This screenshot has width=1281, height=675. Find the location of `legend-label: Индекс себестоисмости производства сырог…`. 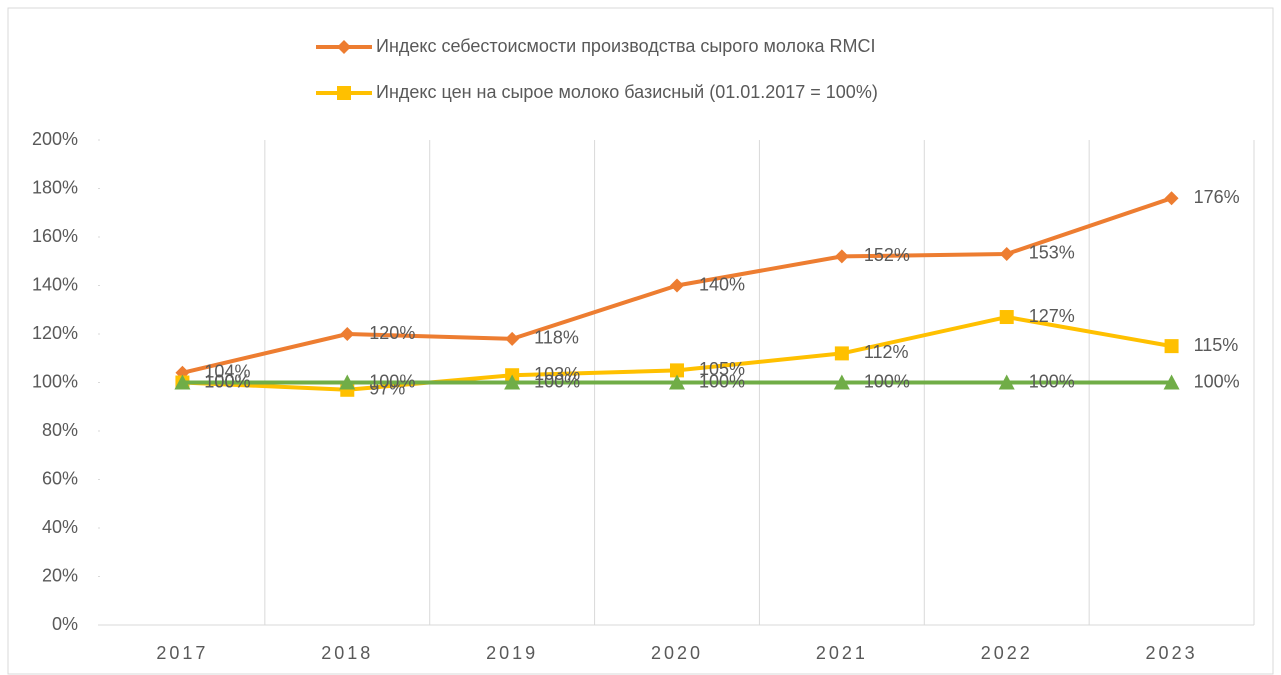

legend-label: Индекс себестоисмости производства сырог… is located at coordinates (625, 46).